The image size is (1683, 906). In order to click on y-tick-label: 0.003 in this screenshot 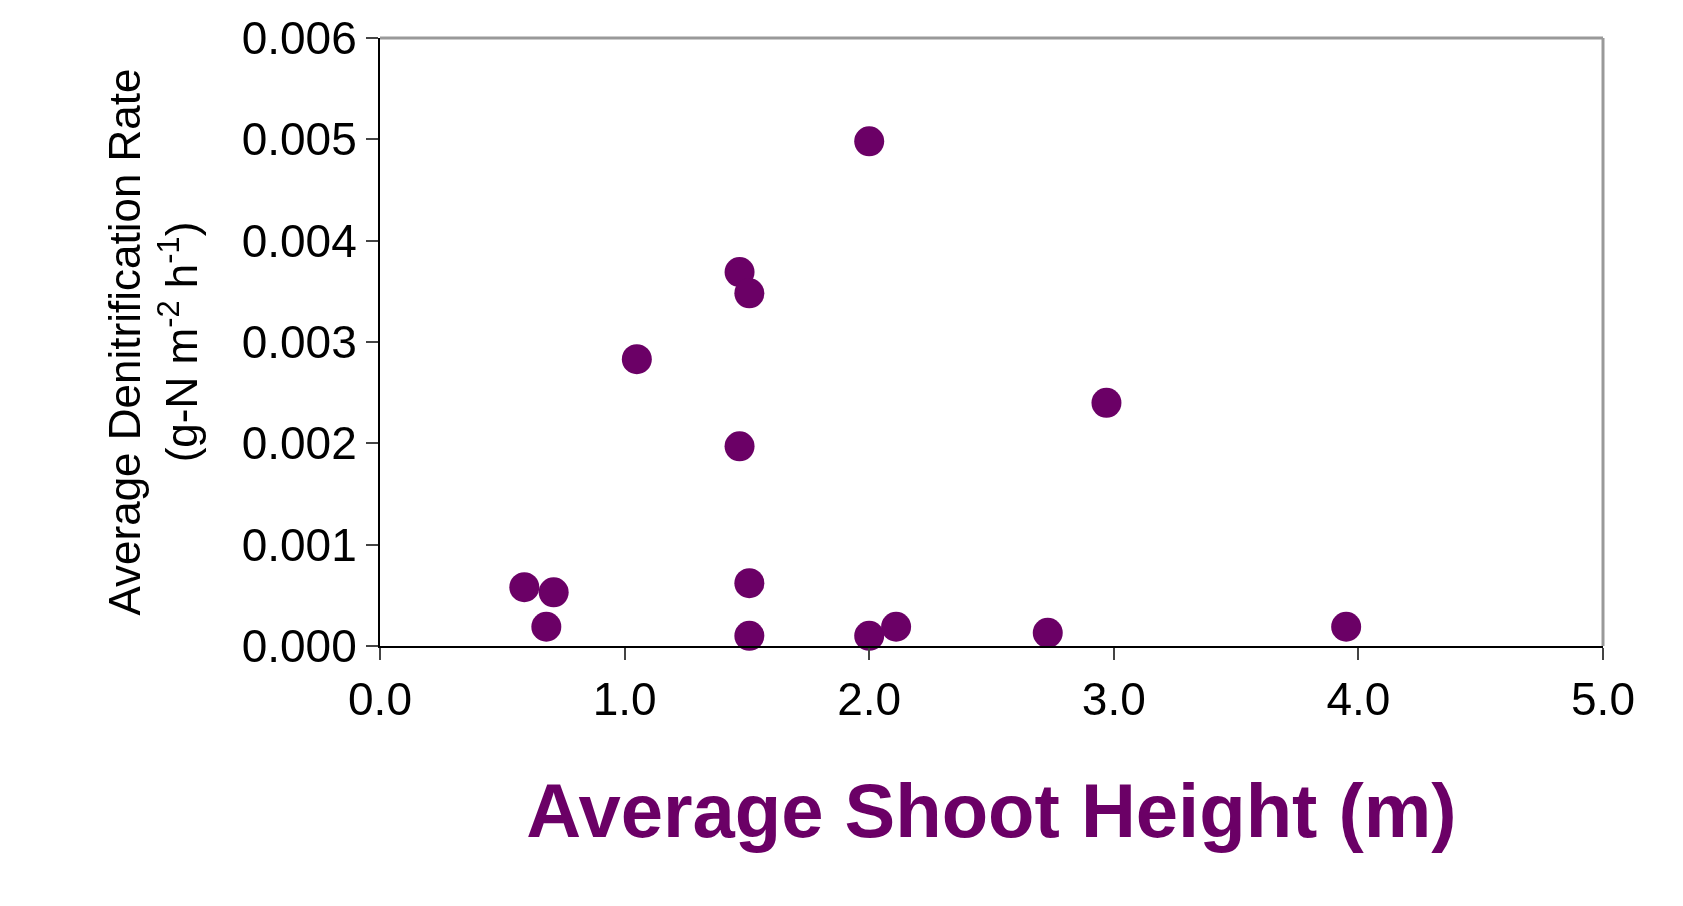, I will do `click(299, 342)`.